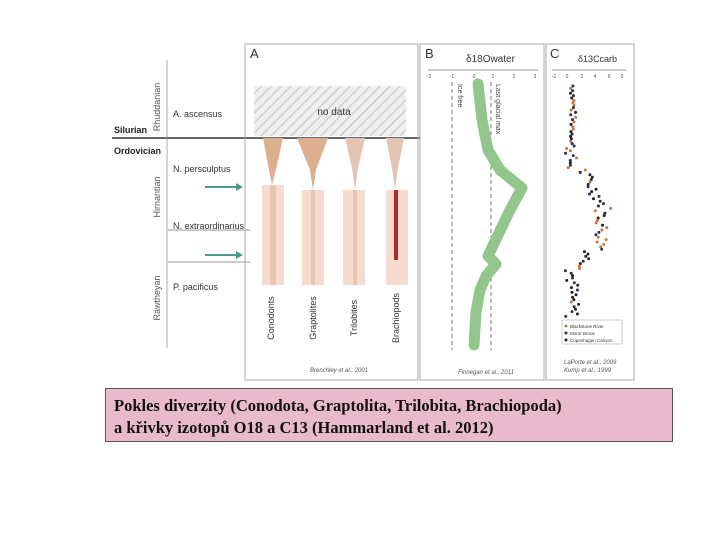 The image size is (720, 540). Describe the element at coordinates (498, 214) in the screenshot. I see `o18-curve` at that location.